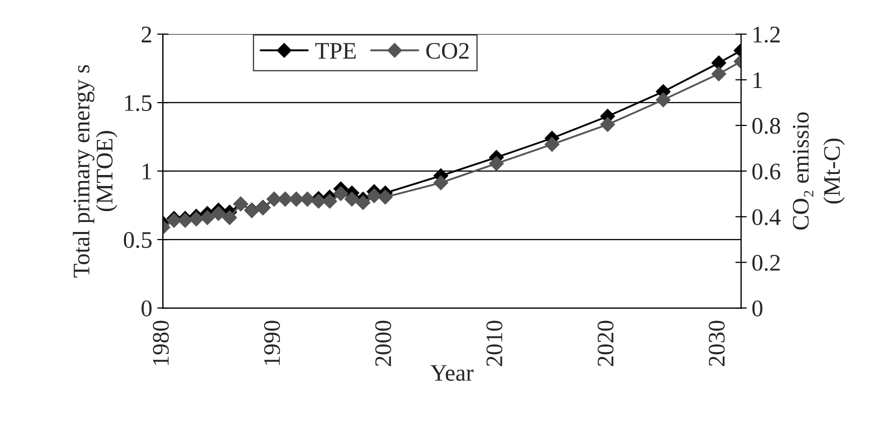  What do you see at coordinates (452, 373) in the screenshot?
I see `x-axis-title: Year` at bounding box center [452, 373].